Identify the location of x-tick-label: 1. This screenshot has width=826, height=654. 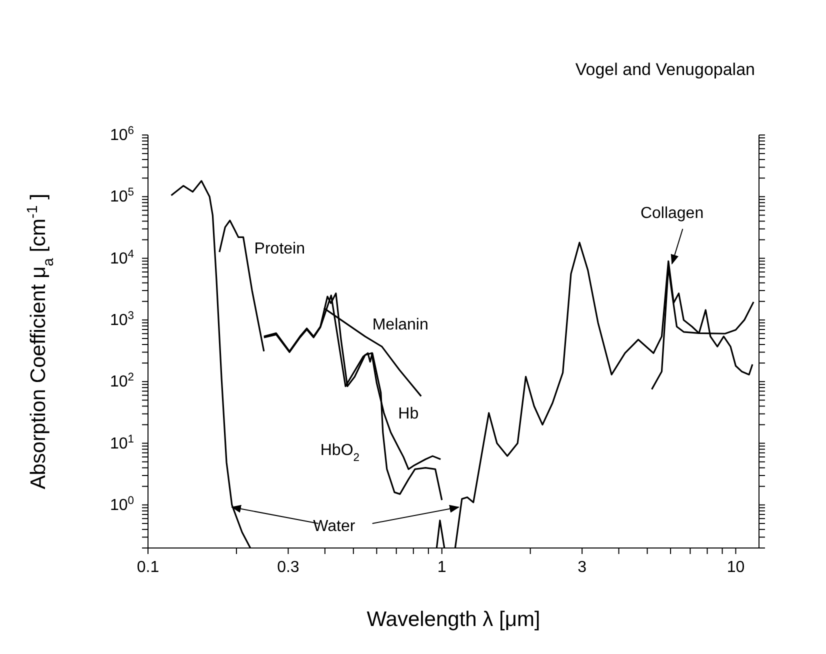
(441, 567).